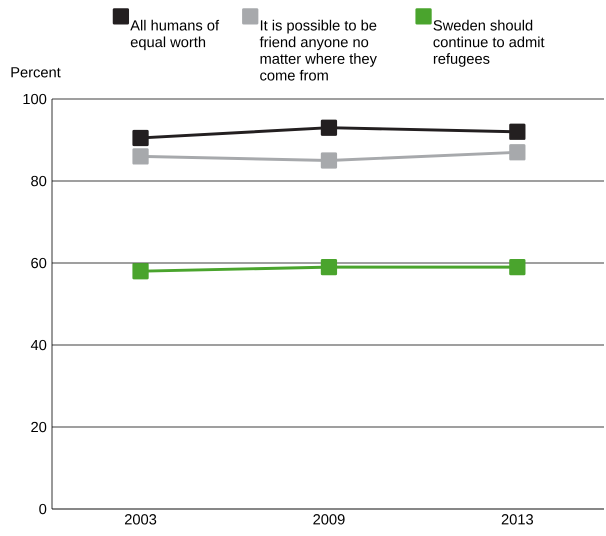  I want to click on x-tick-label: 2003, so click(140, 519).